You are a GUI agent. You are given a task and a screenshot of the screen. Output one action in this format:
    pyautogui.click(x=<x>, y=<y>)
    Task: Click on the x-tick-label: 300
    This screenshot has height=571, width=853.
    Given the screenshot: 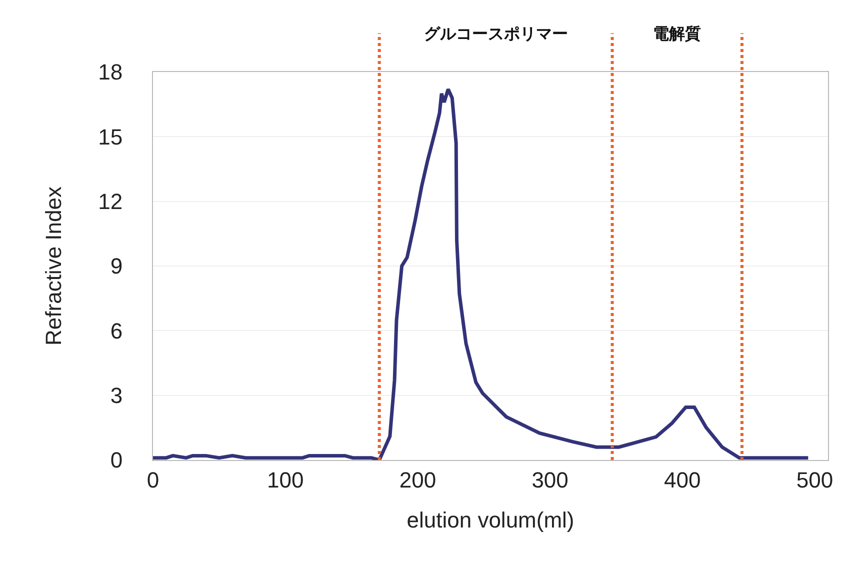 What is the action you would take?
    pyautogui.click(x=550, y=479)
    